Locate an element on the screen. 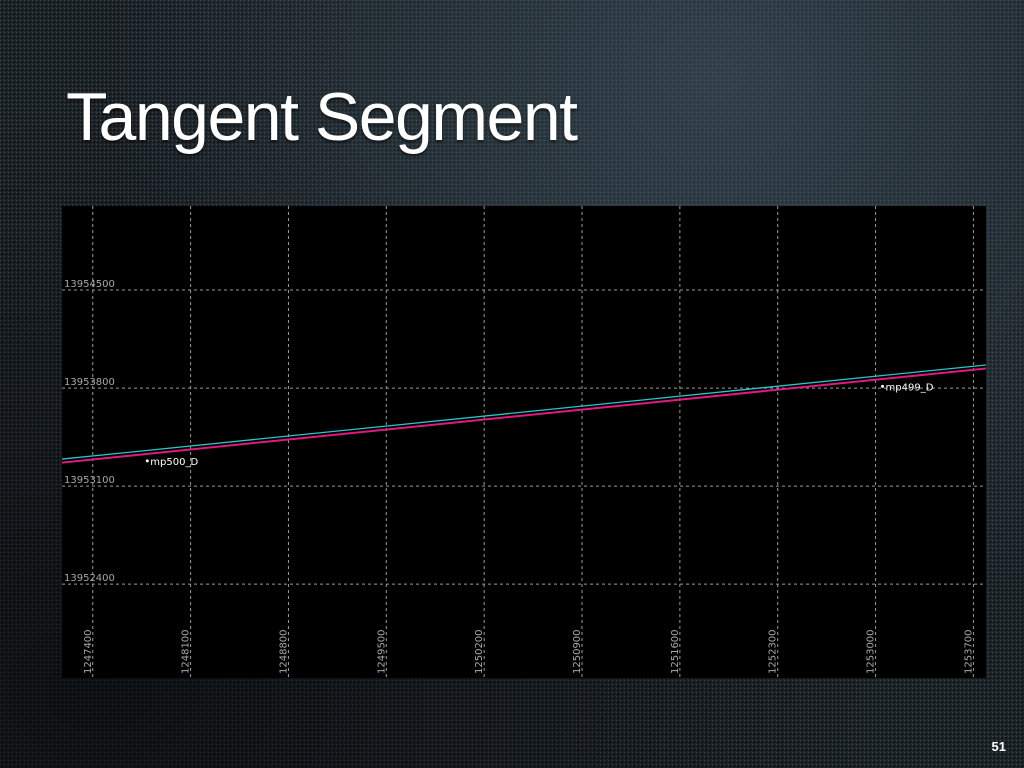 The height and width of the screenshot is (768, 1024). slide-title: Tangent Segment is located at coordinates (322, 117).